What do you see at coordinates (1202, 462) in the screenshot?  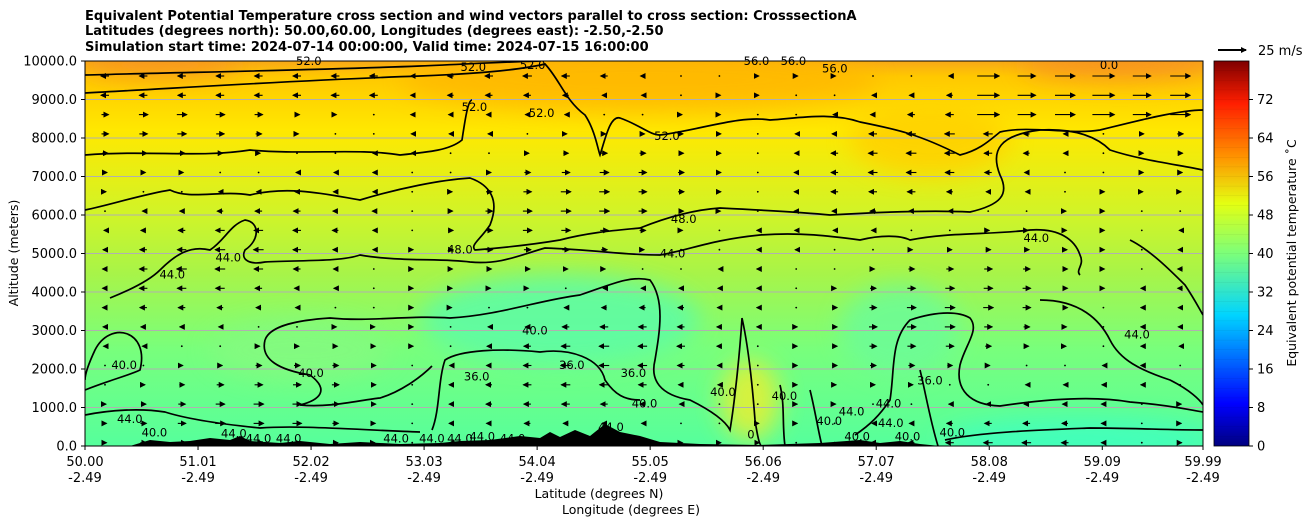 I see `x-tick-label-lat: 59.99` at bounding box center [1202, 462].